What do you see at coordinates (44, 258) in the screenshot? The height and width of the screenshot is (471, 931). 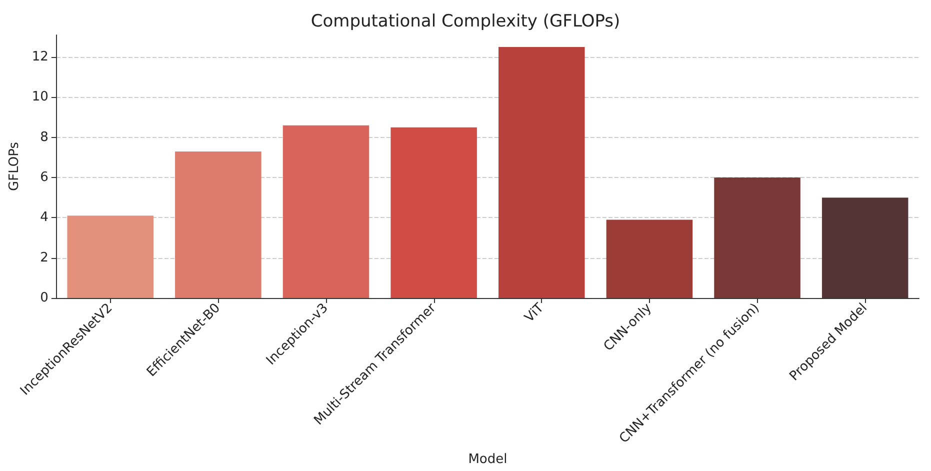 I see `y-tick-label: 2` at bounding box center [44, 258].